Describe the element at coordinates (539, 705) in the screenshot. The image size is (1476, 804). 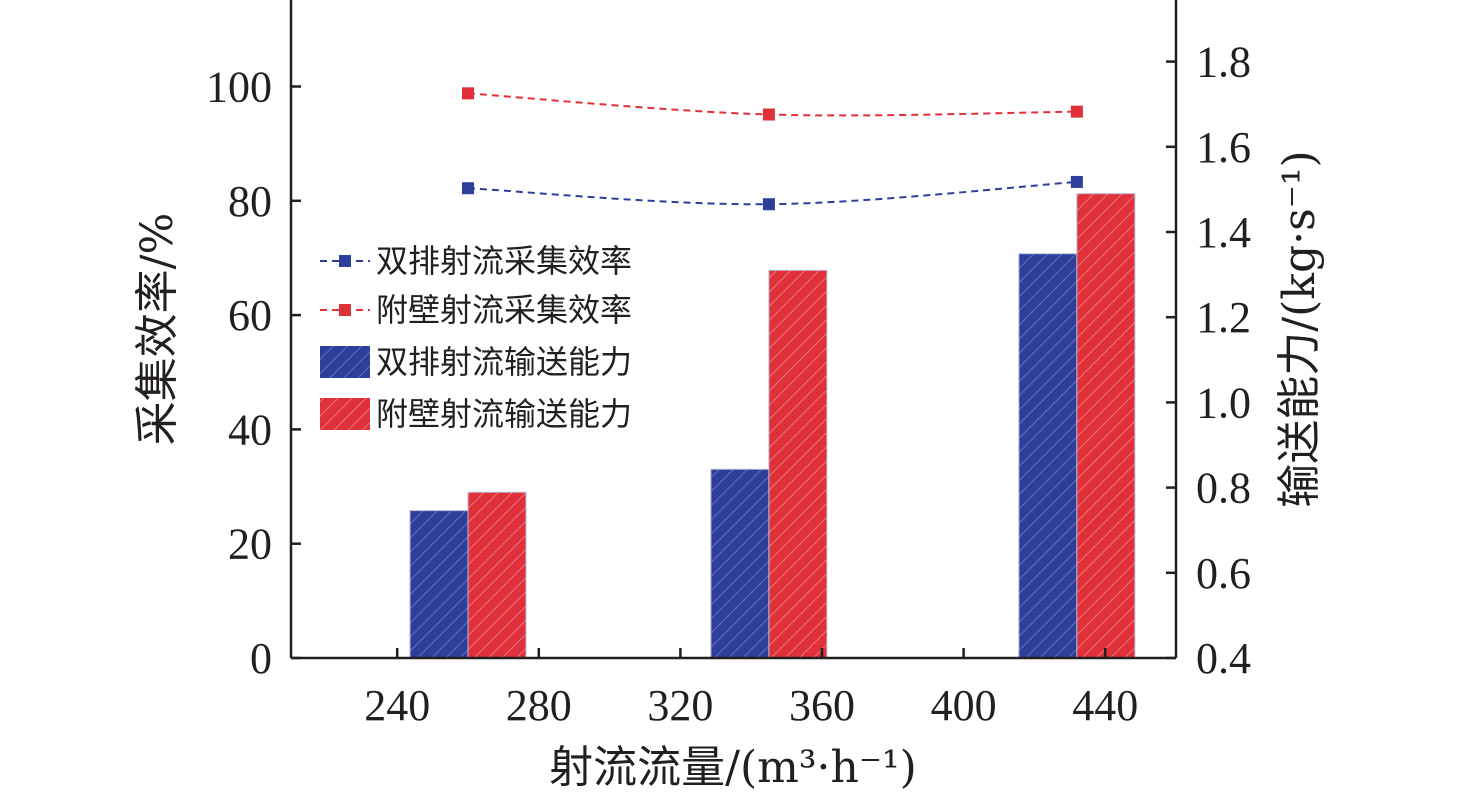
I see `x-tick-label: 280` at that location.